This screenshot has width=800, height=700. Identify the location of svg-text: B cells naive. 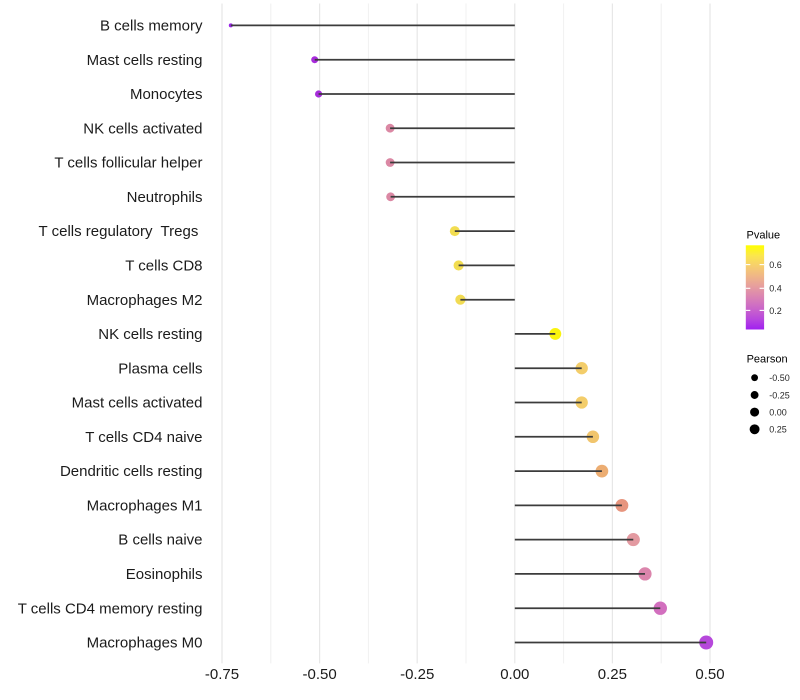
(160, 540).